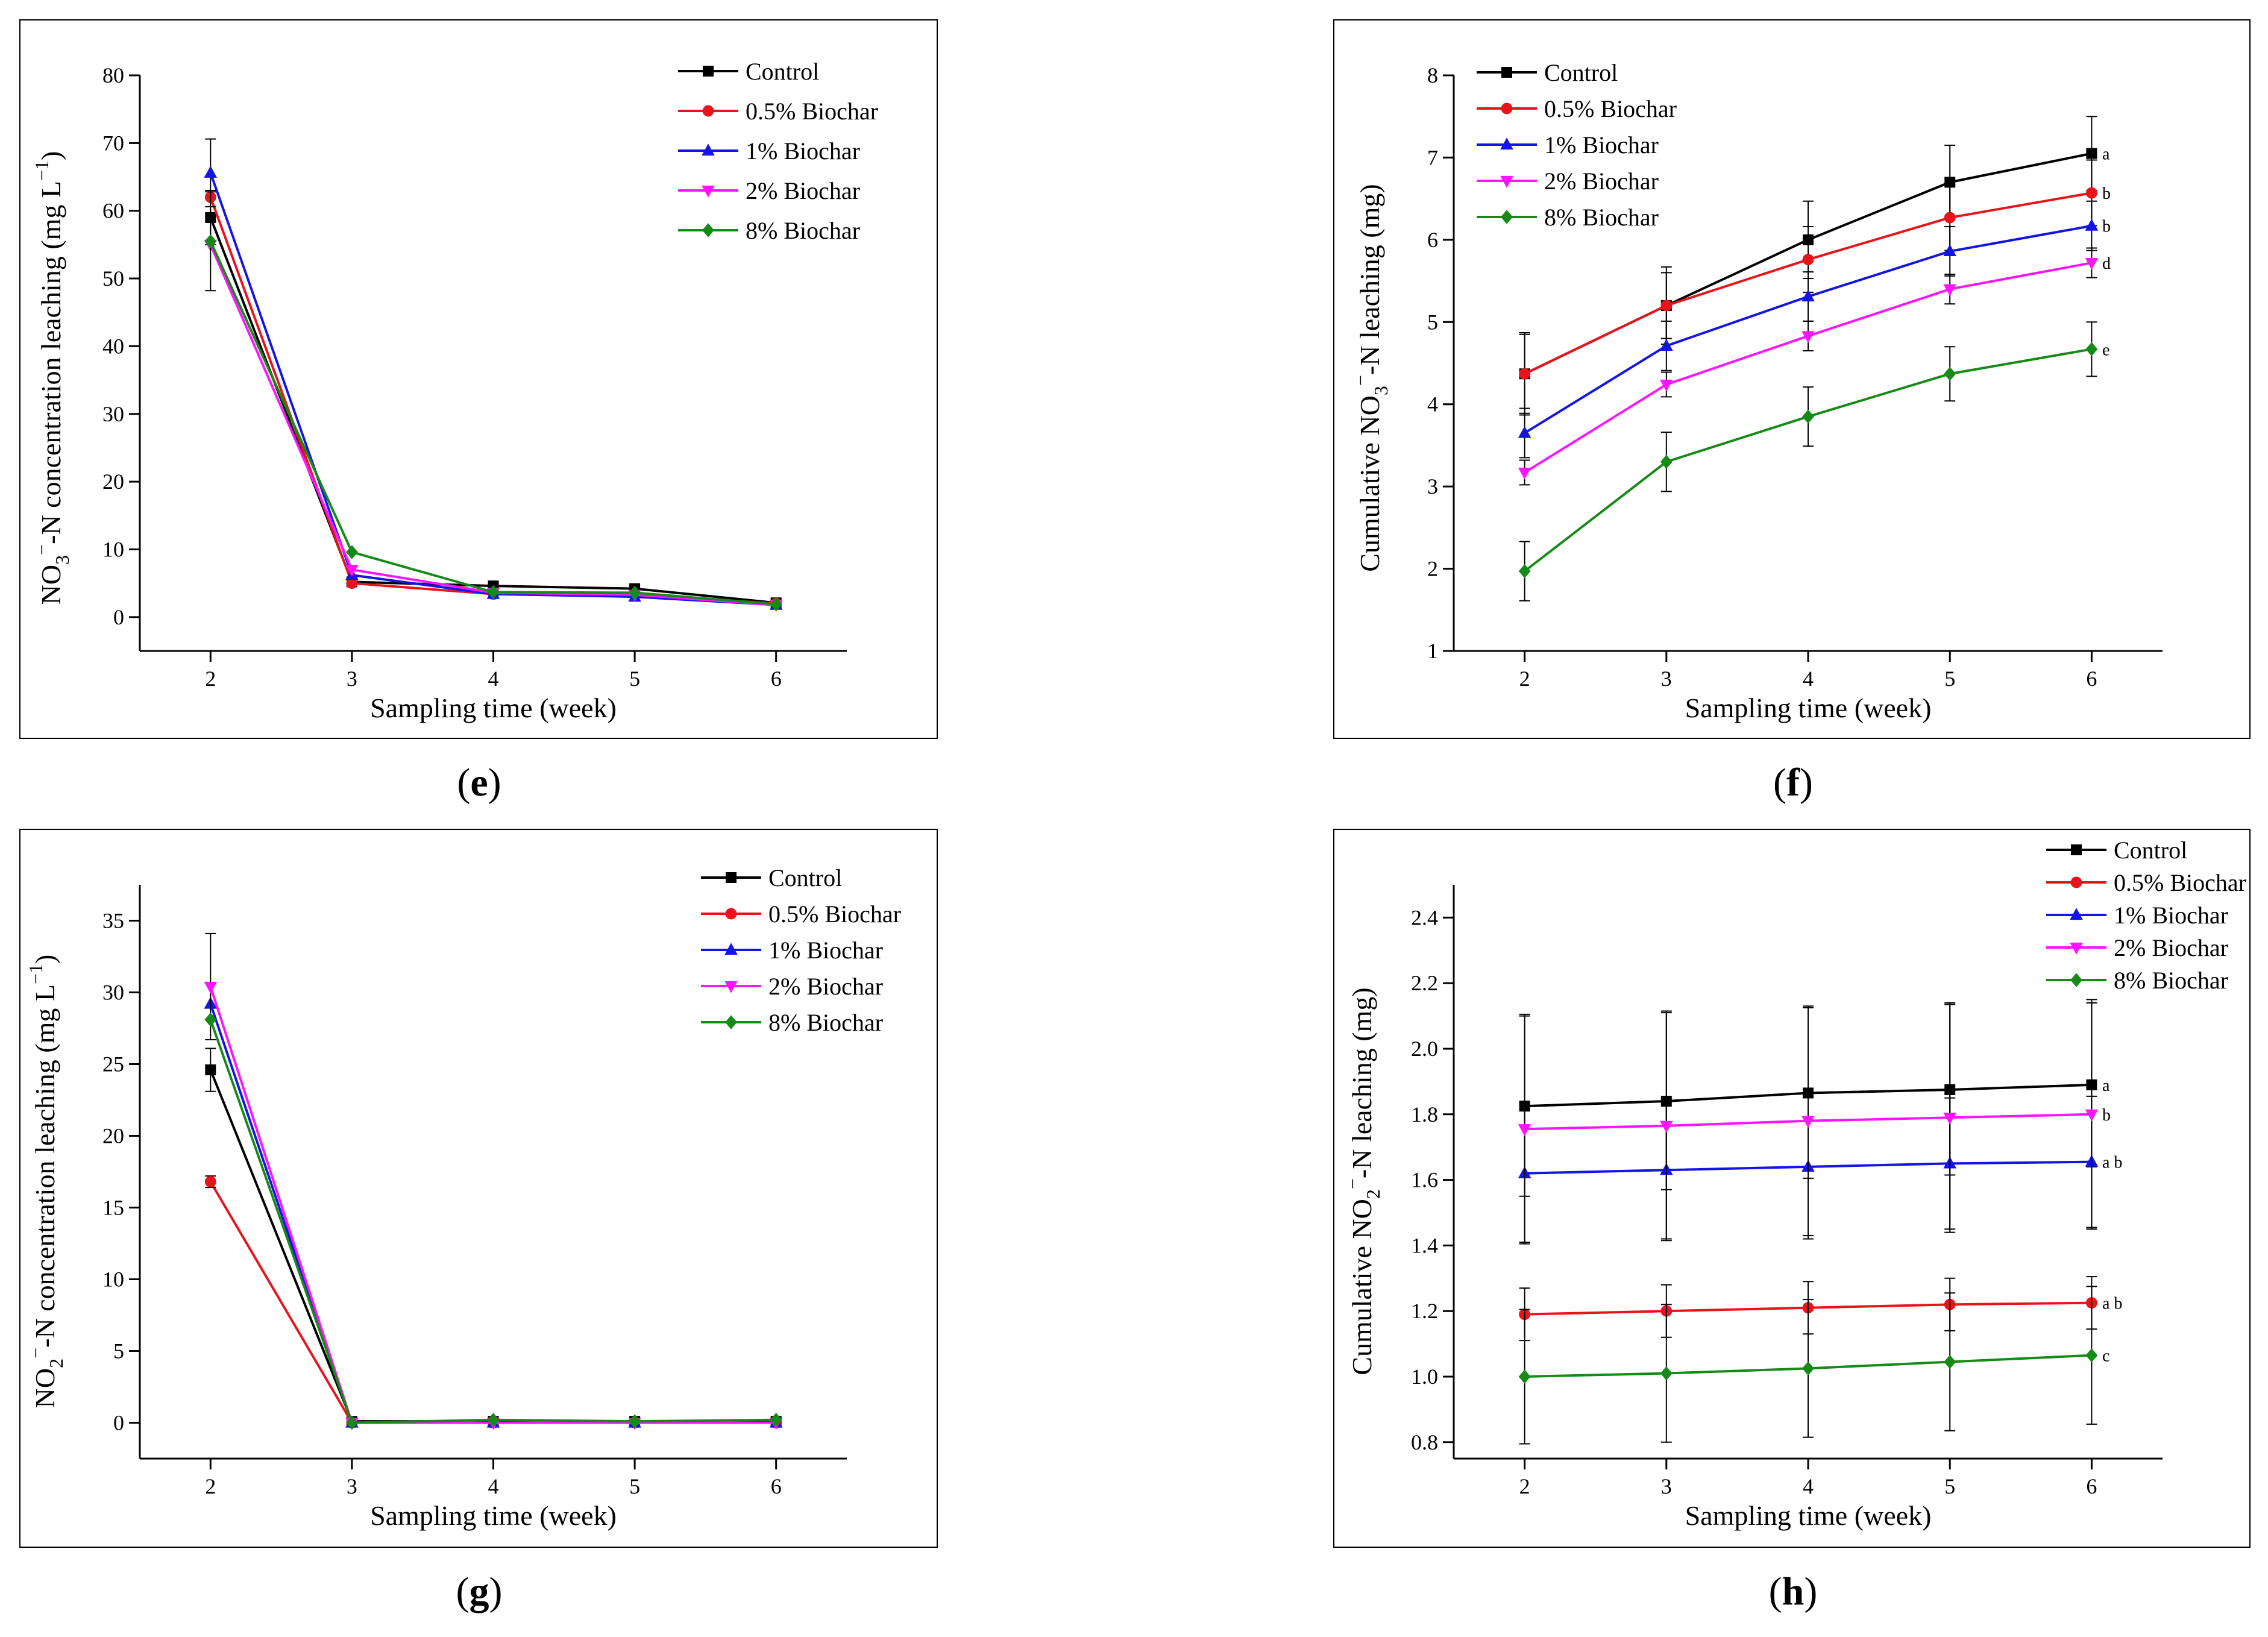 Image resolution: width=2268 pixels, height=1637 pixels. I want to click on y-axis-label: NO2−-N concentration leaching (mg L−1), so click(46, 1182).